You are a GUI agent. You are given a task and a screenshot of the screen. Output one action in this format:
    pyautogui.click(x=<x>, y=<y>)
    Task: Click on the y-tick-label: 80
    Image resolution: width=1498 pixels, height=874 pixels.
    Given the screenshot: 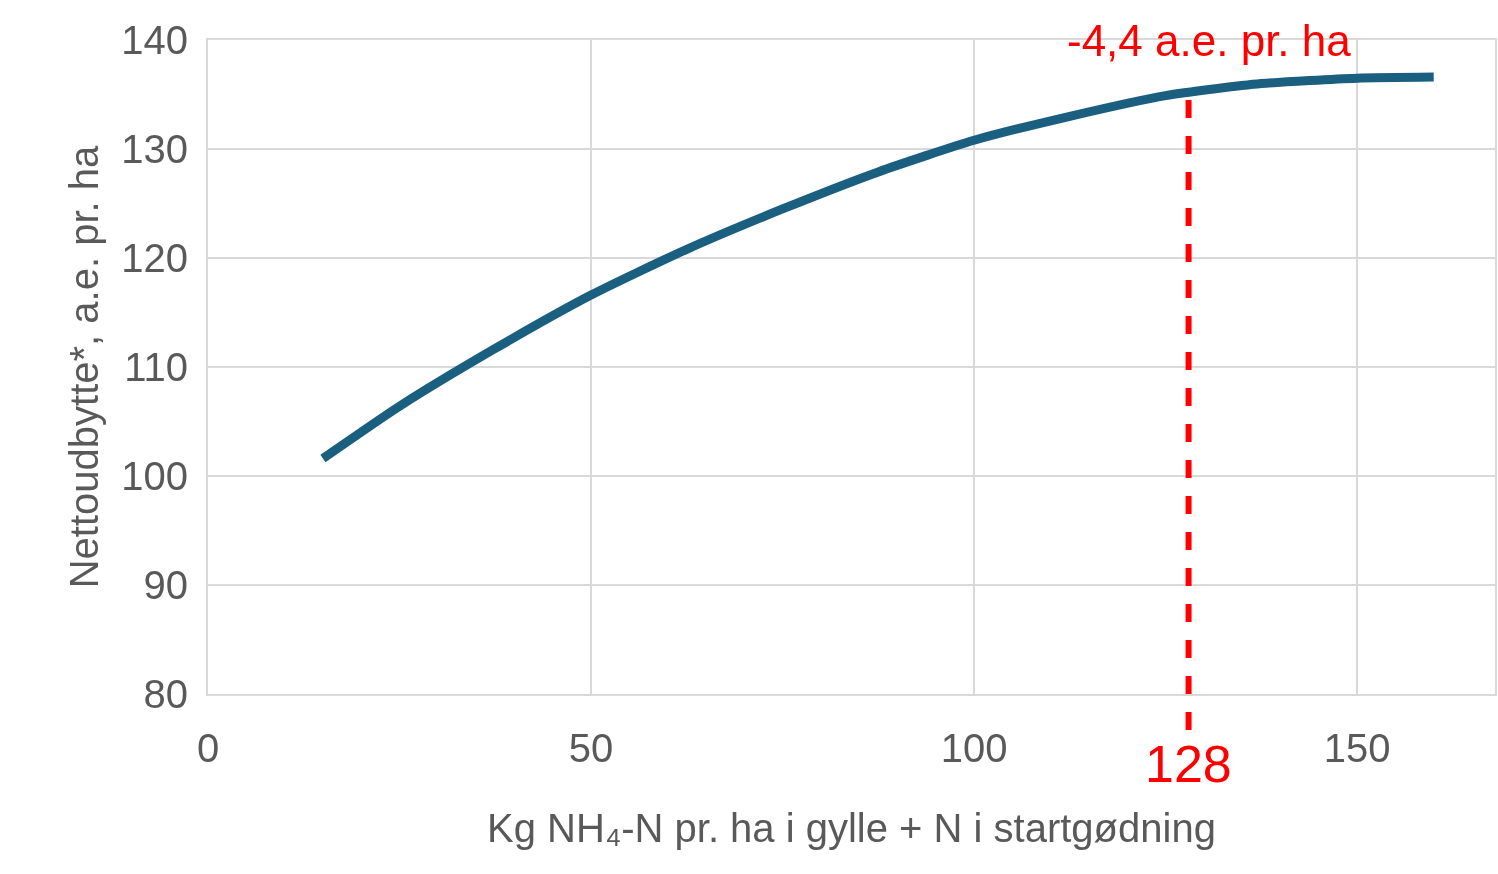 What is the action you would take?
    pyautogui.click(x=165, y=694)
    